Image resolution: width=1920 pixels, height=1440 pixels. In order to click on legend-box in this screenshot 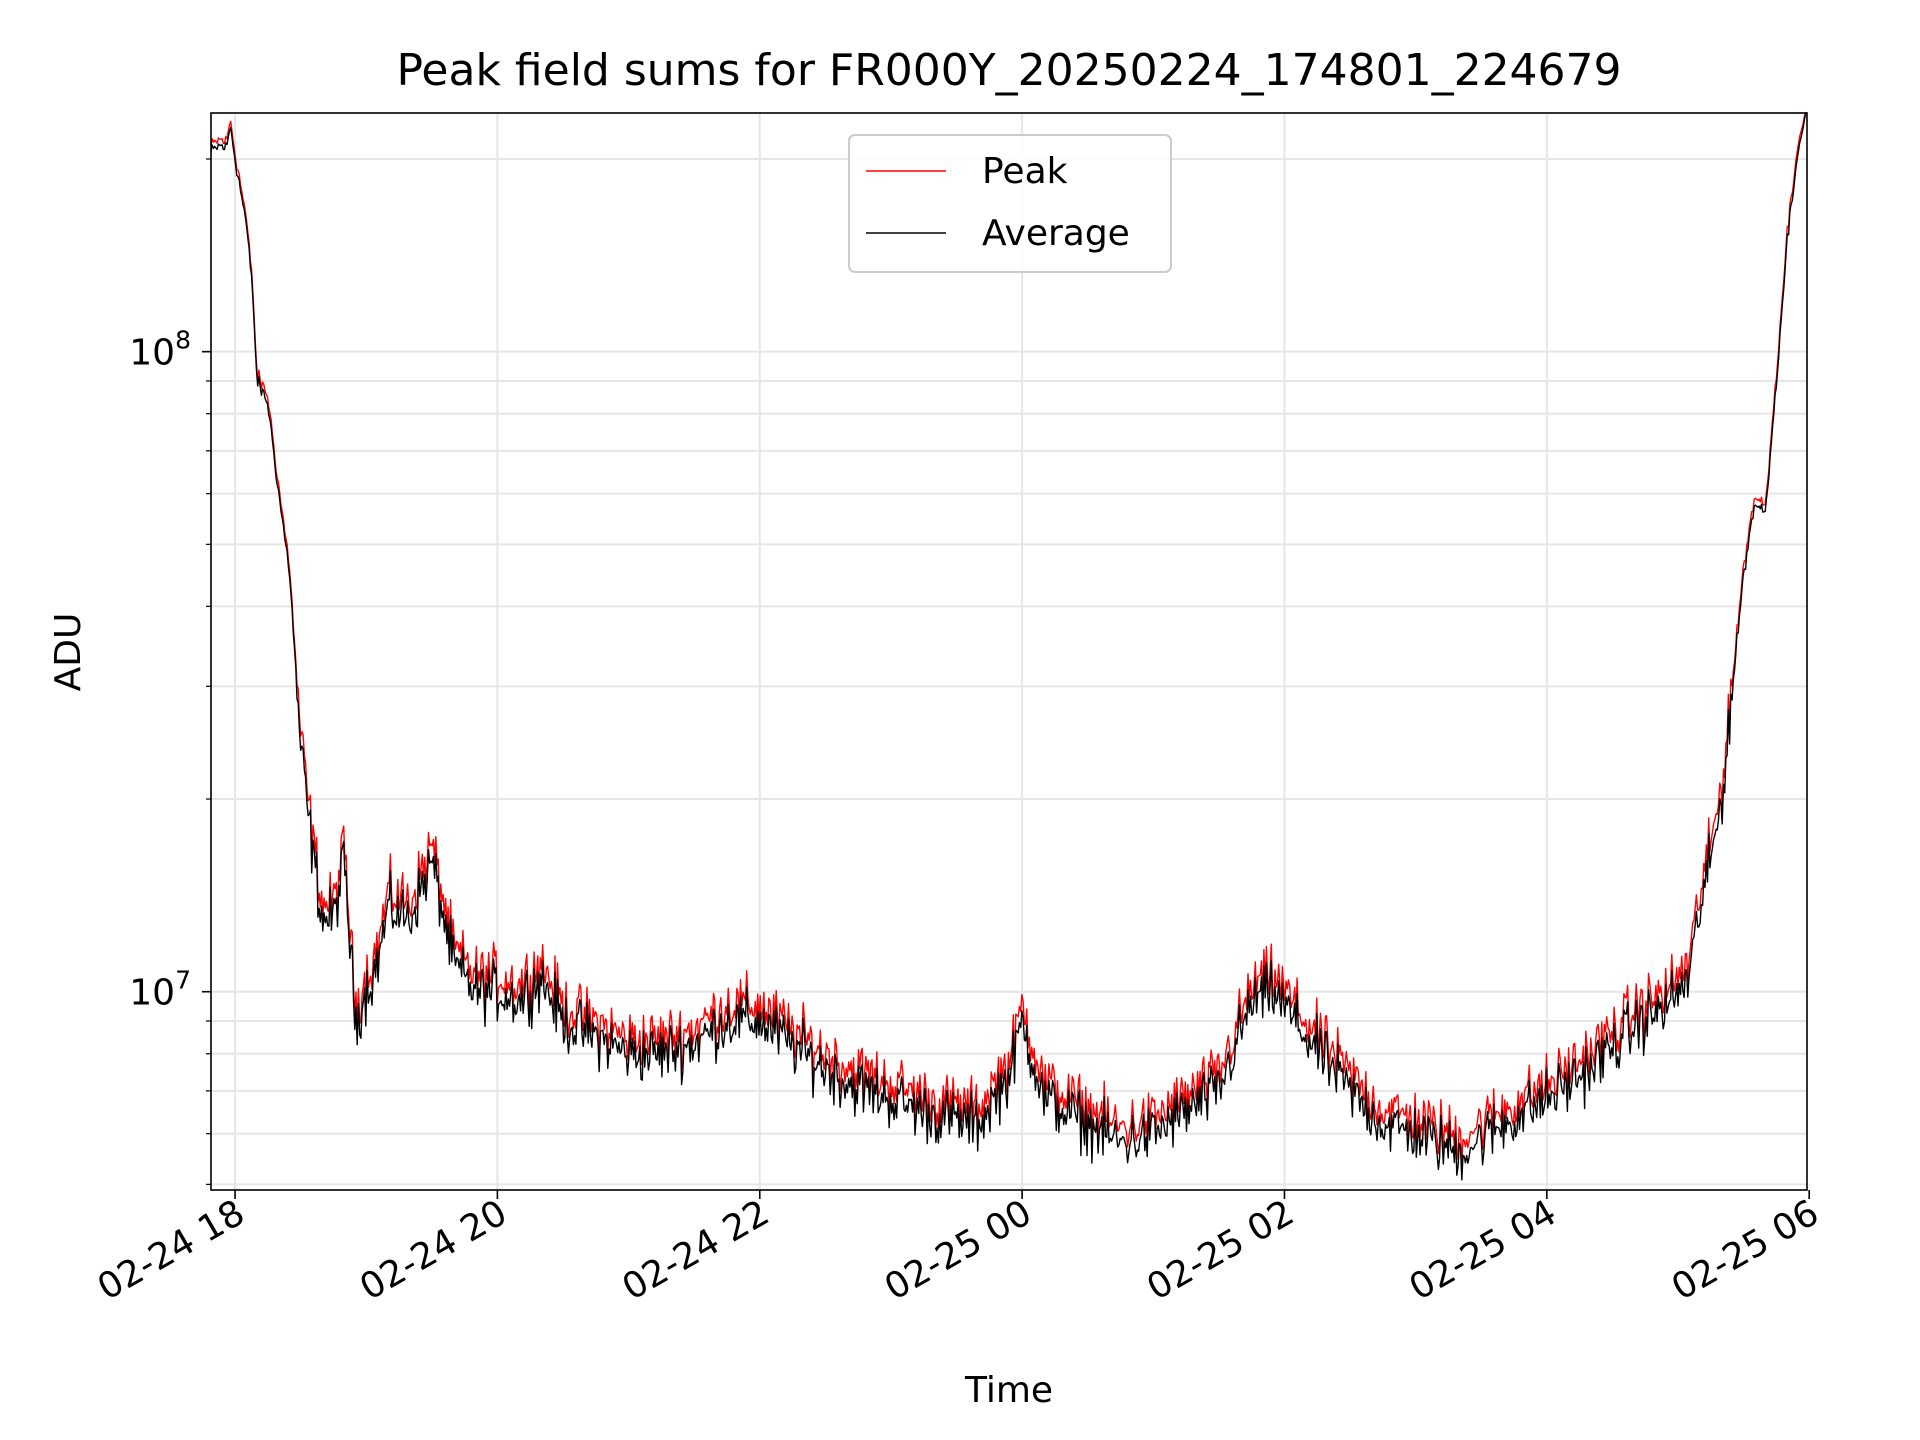, I will do `click(1010, 203)`.